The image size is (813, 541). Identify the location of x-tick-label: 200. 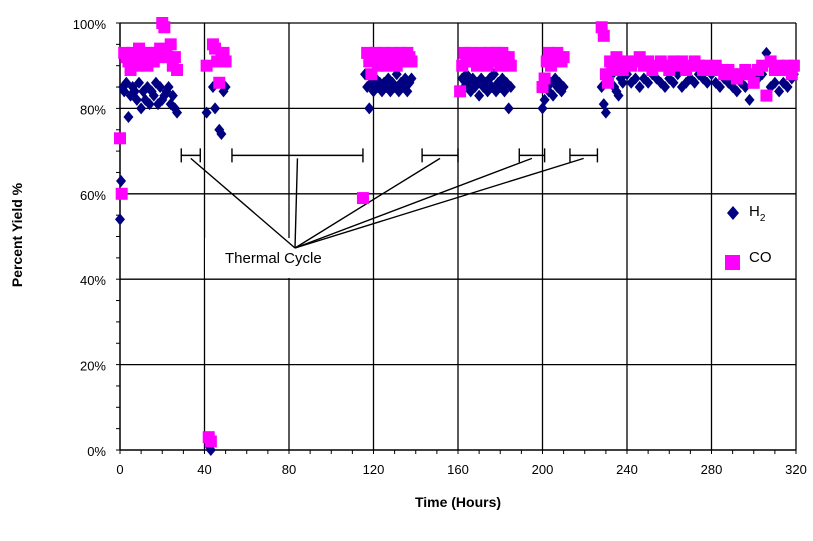
(543, 469).